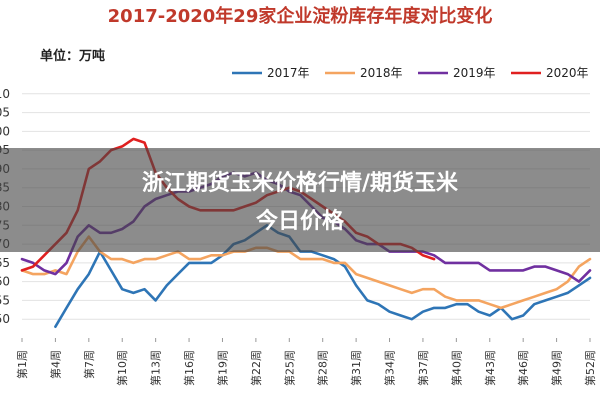 The height and width of the screenshot is (400, 600). What do you see at coordinates (55, 364) in the screenshot?
I see `x-tick-label: 第4周` at bounding box center [55, 364].